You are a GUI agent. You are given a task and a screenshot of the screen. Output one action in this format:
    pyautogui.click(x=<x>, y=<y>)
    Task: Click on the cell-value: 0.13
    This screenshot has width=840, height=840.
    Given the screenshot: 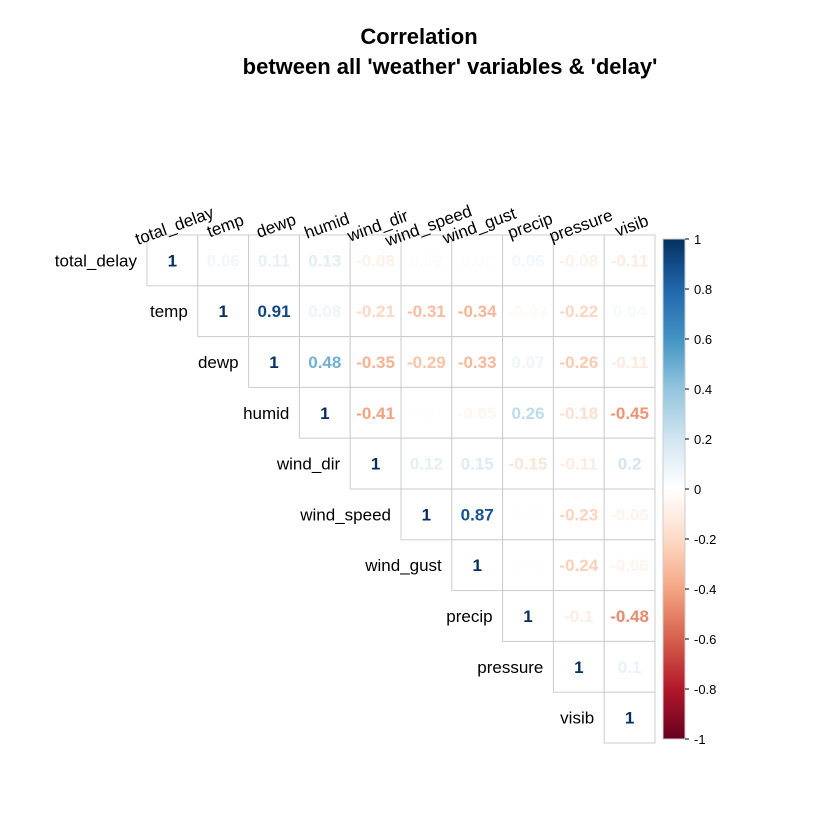 What is the action you would take?
    pyautogui.click(x=324, y=260)
    